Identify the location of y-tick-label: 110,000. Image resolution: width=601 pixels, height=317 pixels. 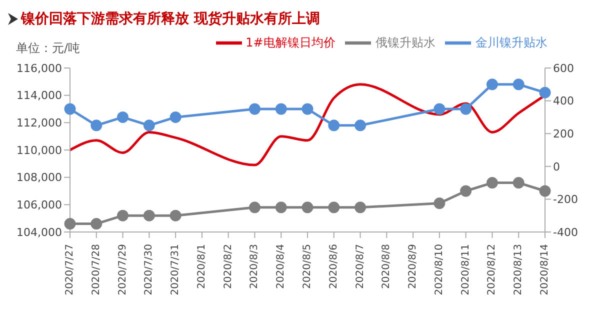
(39, 150).